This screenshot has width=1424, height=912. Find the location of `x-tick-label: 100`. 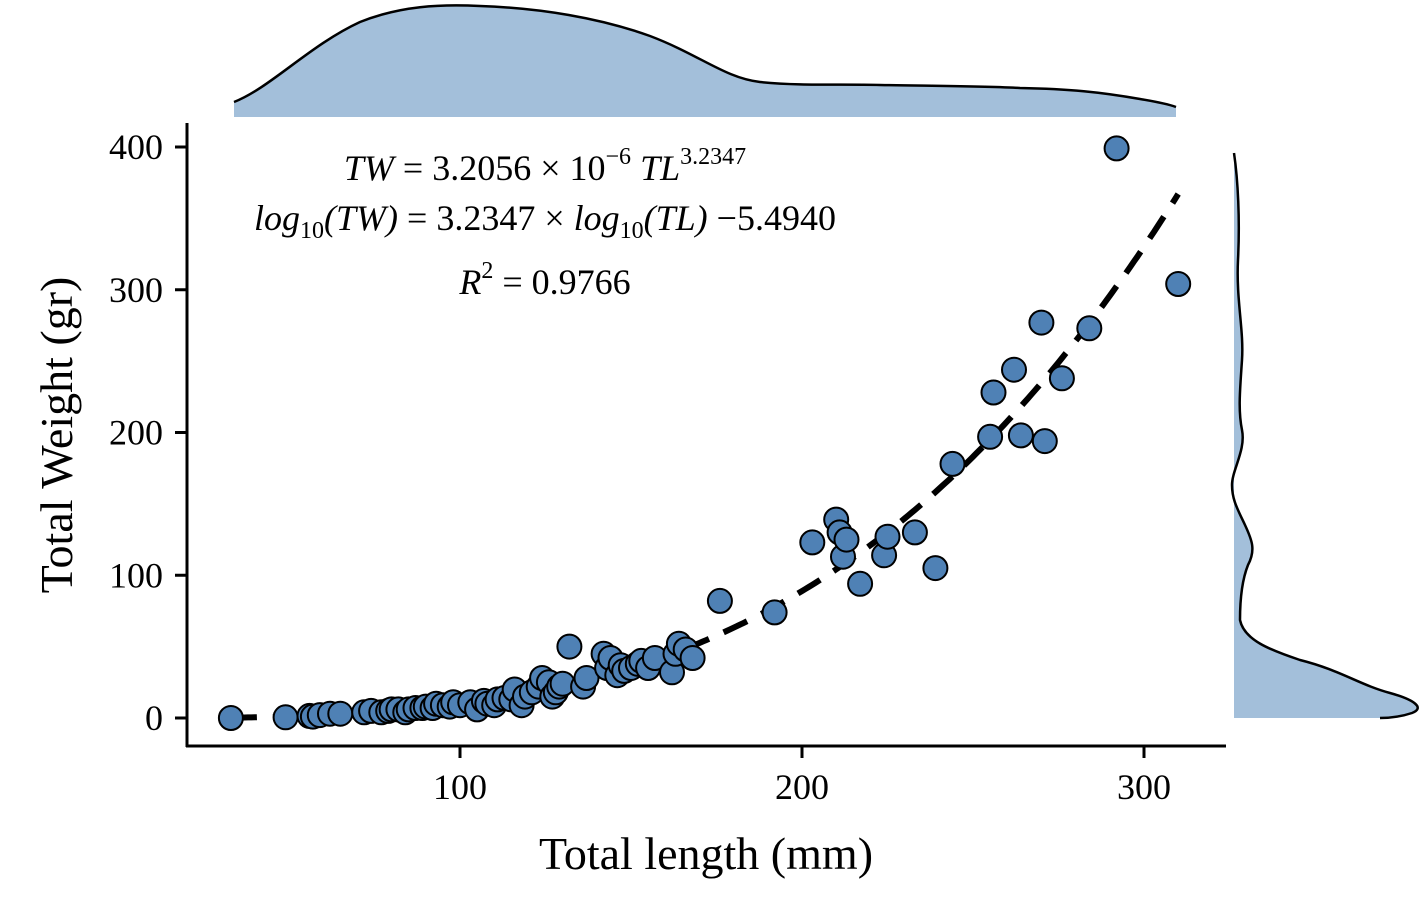

x-tick-label: 100 is located at coordinates (460, 787).